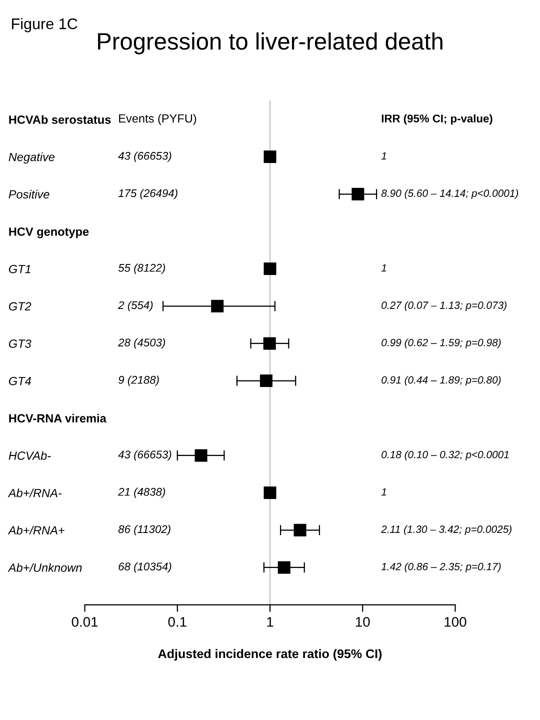 This screenshot has width=540, height=720. What do you see at coordinates (270, 43) in the screenshot?
I see `chart-title: Progression to liver-related death` at bounding box center [270, 43].